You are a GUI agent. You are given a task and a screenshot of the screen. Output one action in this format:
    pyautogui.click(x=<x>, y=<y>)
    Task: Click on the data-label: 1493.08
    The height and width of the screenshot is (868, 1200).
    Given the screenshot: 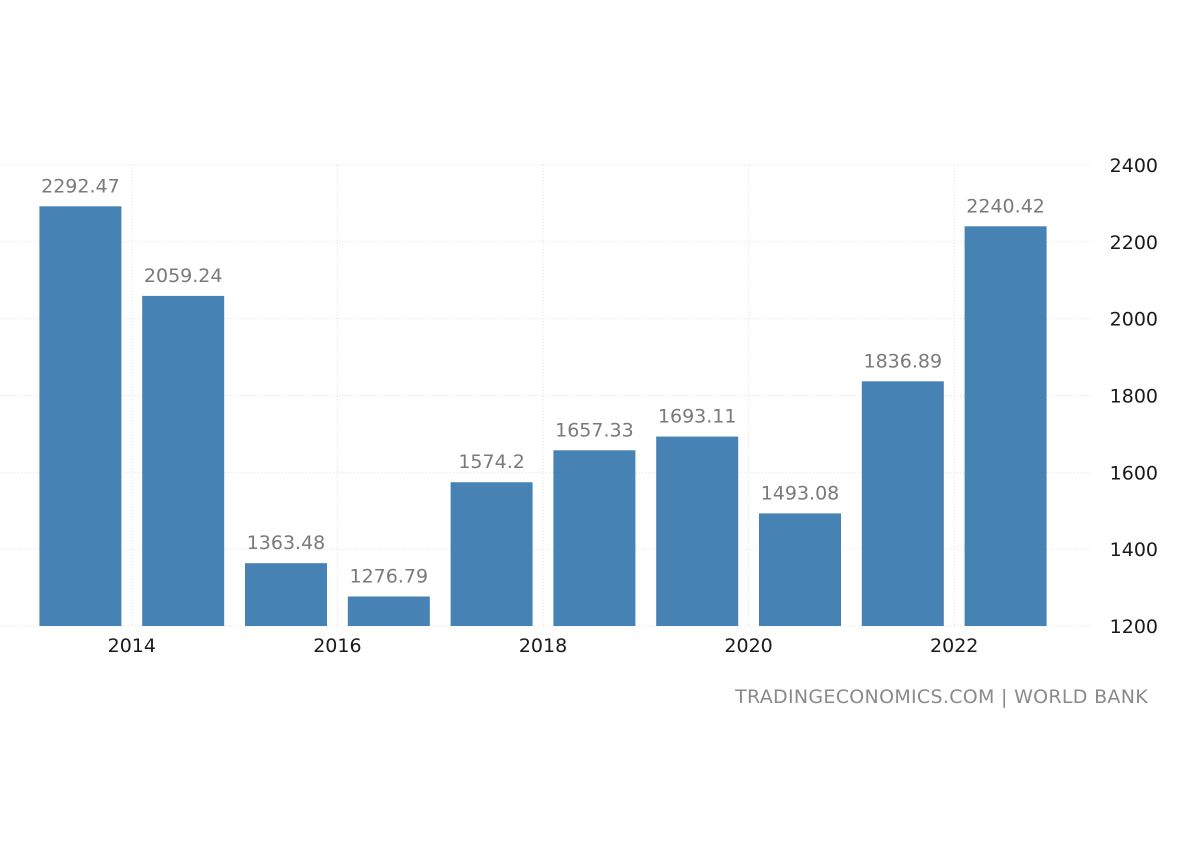 What is the action you would take?
    pyautogui.click(x=800, y=493)
    